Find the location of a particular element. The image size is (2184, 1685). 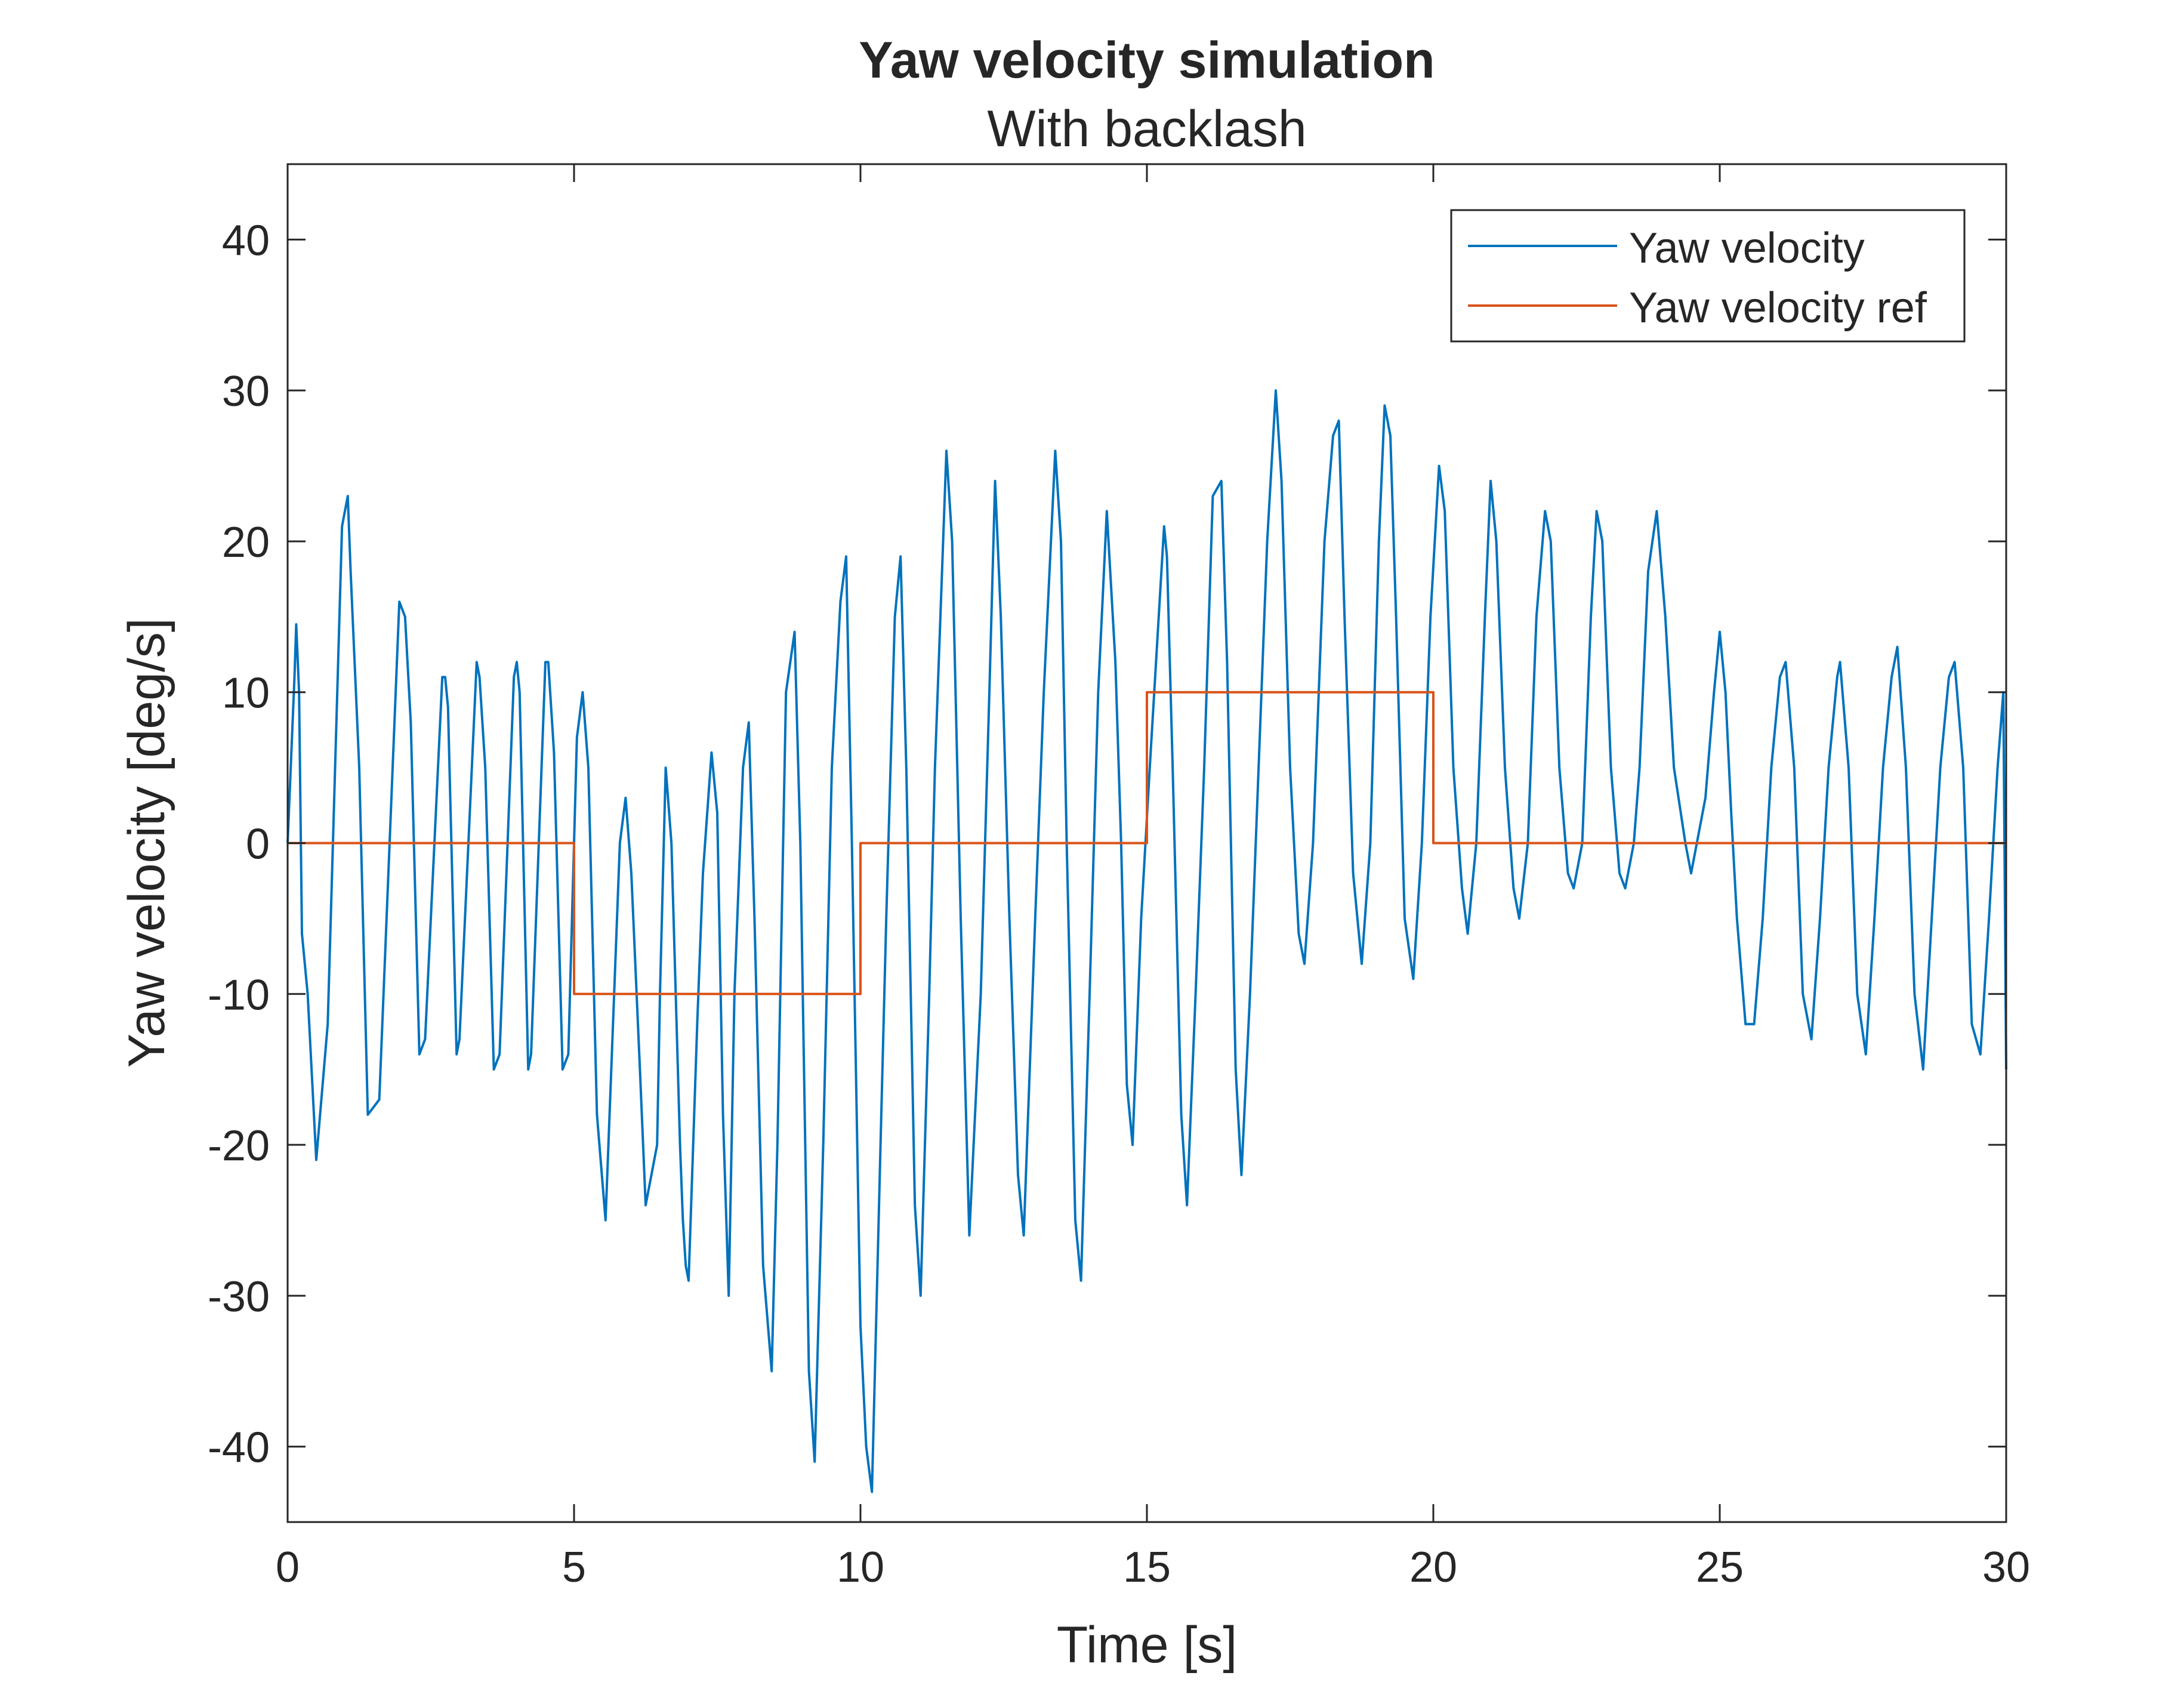

x-tick-label: 30 is located at coordinates (2006, 1567).